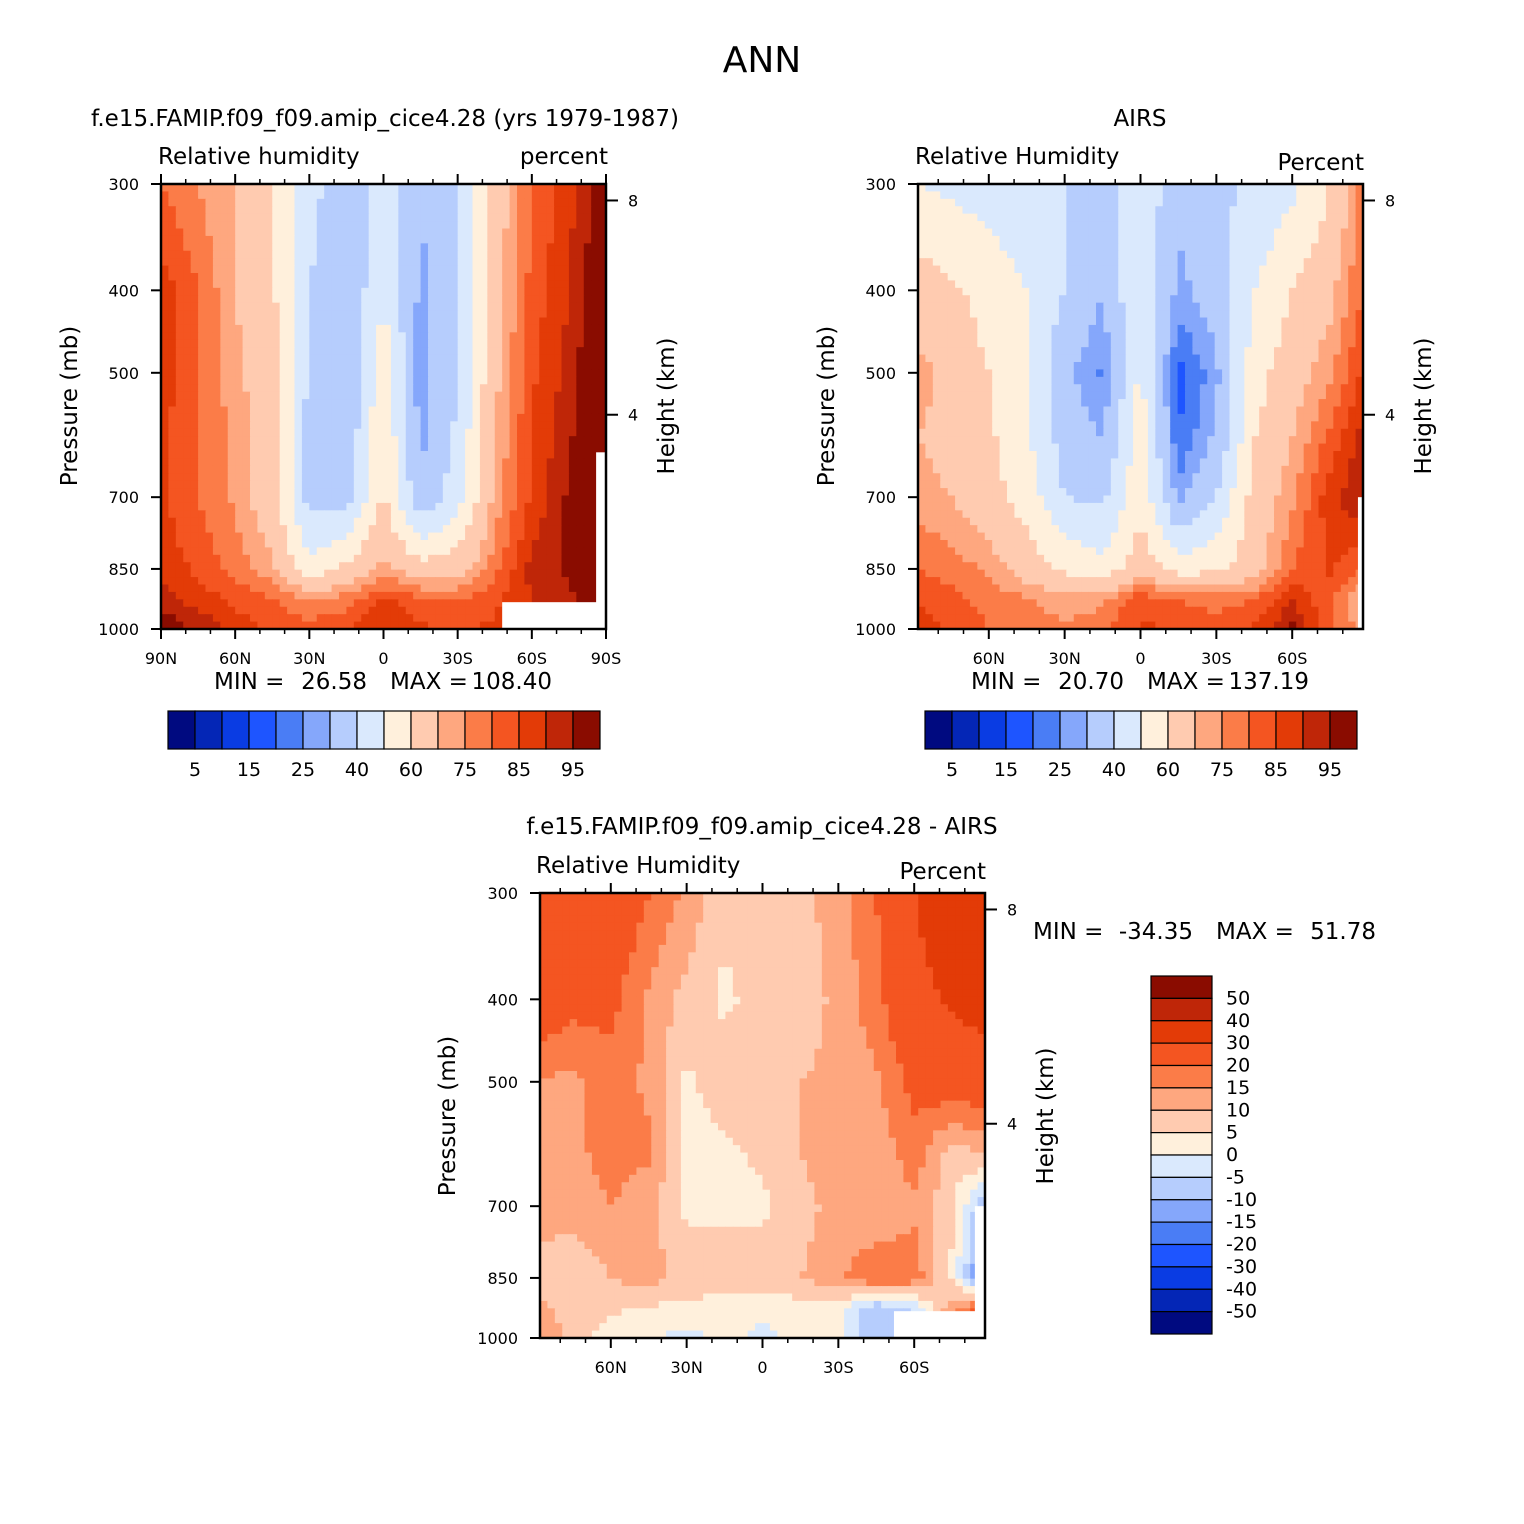  Describe the element at coordinates (573, 770) in the screenshot. I see `colorbar-label: 95` at that location.